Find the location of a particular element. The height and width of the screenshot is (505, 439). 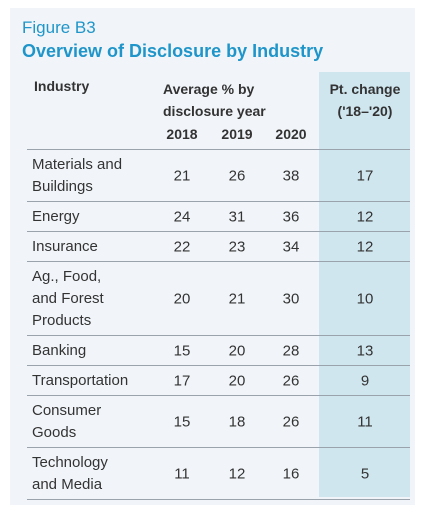

industry-name-line: Energy is located at coordinates (56, 216).